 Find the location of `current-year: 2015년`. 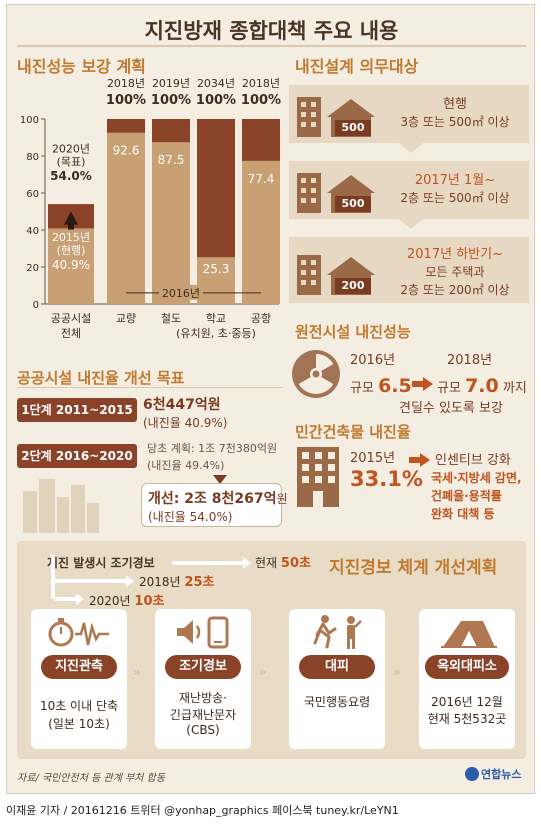

current-year: 2015년 is located at coordinates (71, 237).